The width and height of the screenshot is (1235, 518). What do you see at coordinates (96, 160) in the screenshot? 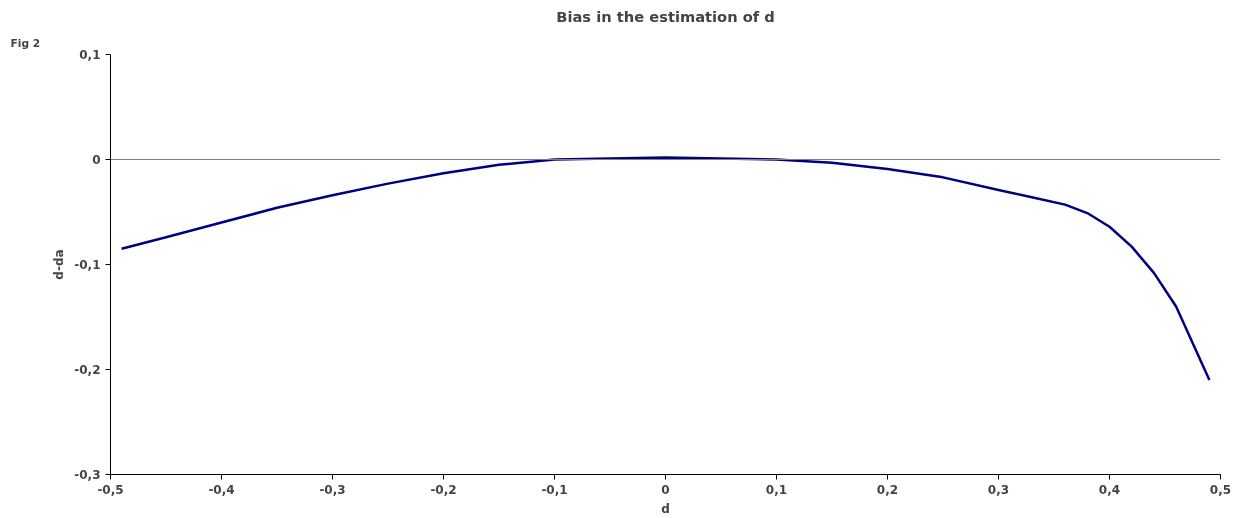
I see `y-tick-label: 0` at bounding box center [96, 160].